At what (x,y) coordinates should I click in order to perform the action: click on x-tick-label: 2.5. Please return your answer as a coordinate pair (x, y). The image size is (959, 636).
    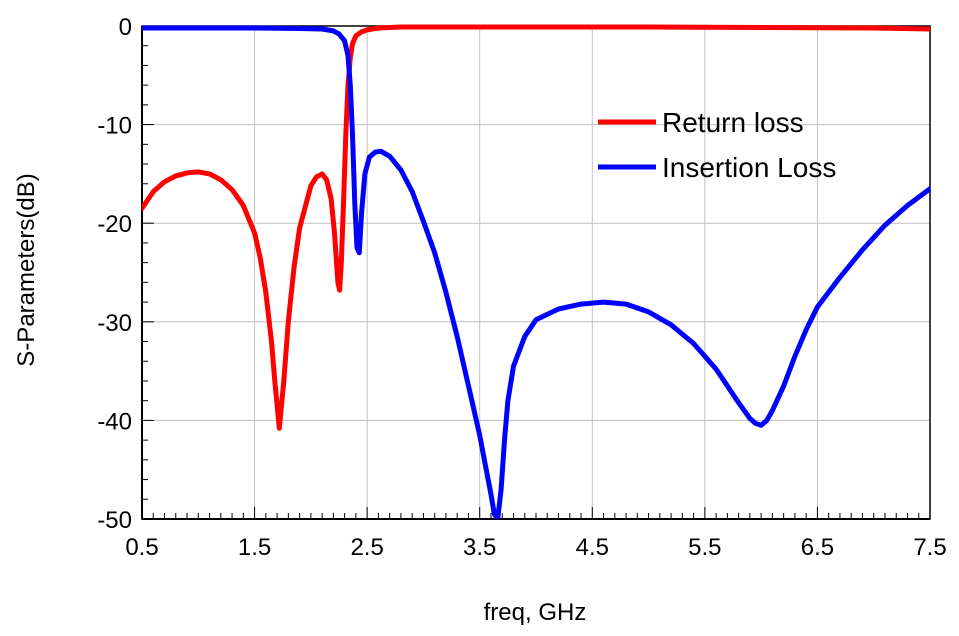
    Looking at the image, I should click on (366, 547).